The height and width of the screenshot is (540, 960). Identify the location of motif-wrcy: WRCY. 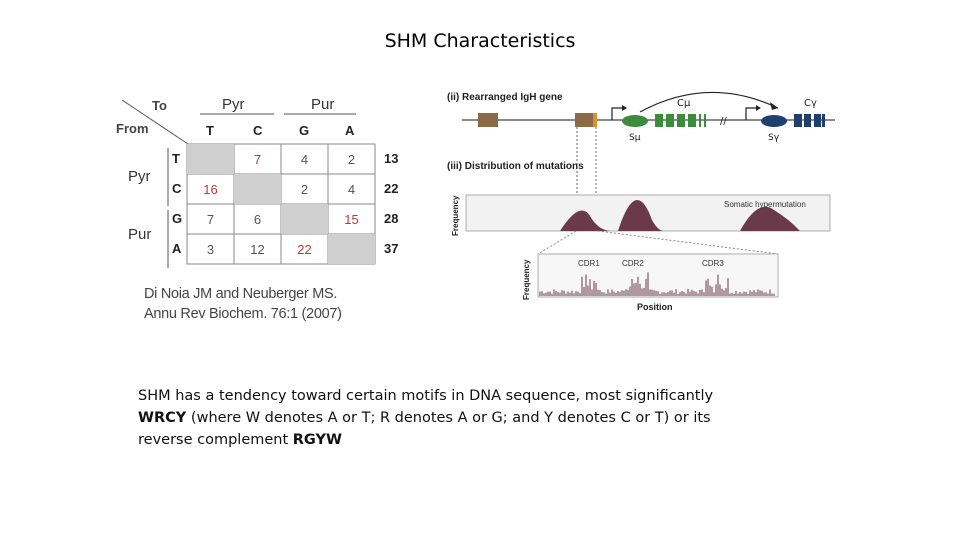
(162, 418).